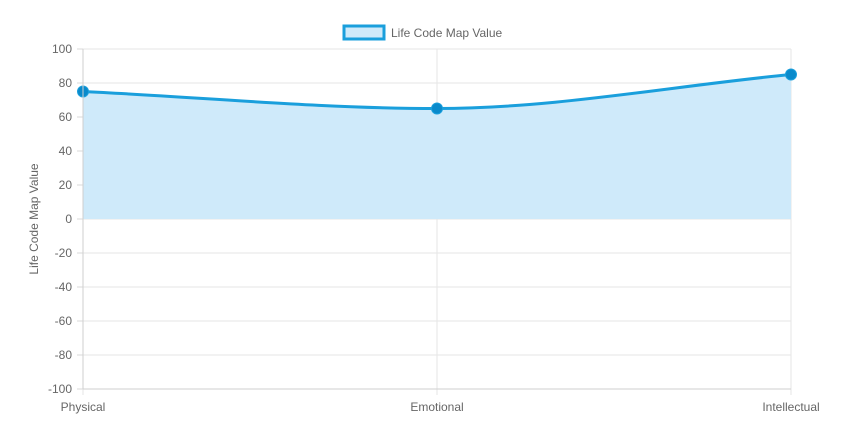  Describe the element at coordinates (437, 91) in the screenshot. I see `data-points-layer` at that location.